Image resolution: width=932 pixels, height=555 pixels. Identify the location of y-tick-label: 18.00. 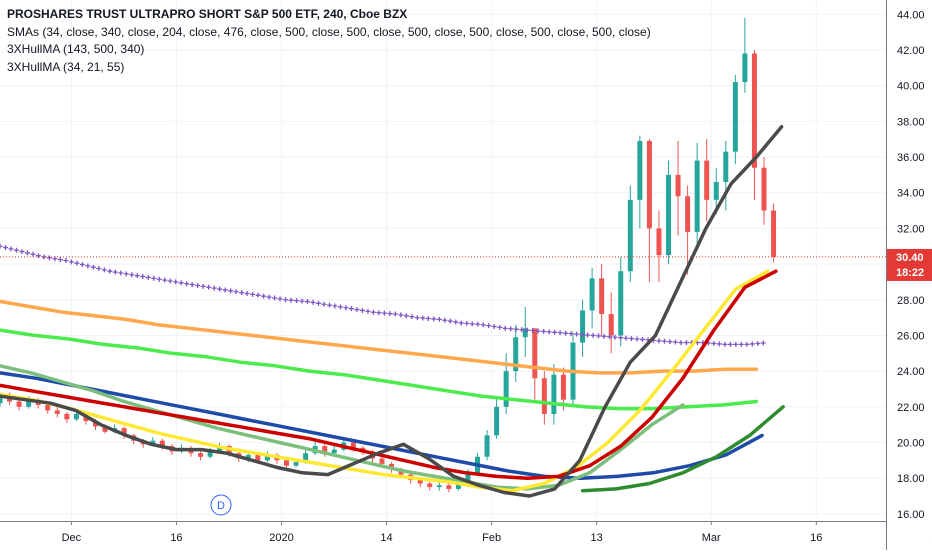
(911, 479).